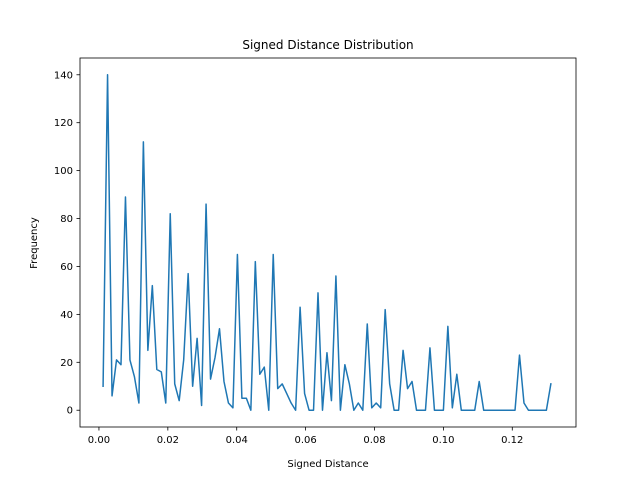 The height and width of the screenshot is (480, 640). What do you see at coordinates (63, 171) in the screenshot?
I see `y-tick-label: 100` at bounding box center [63, 171].